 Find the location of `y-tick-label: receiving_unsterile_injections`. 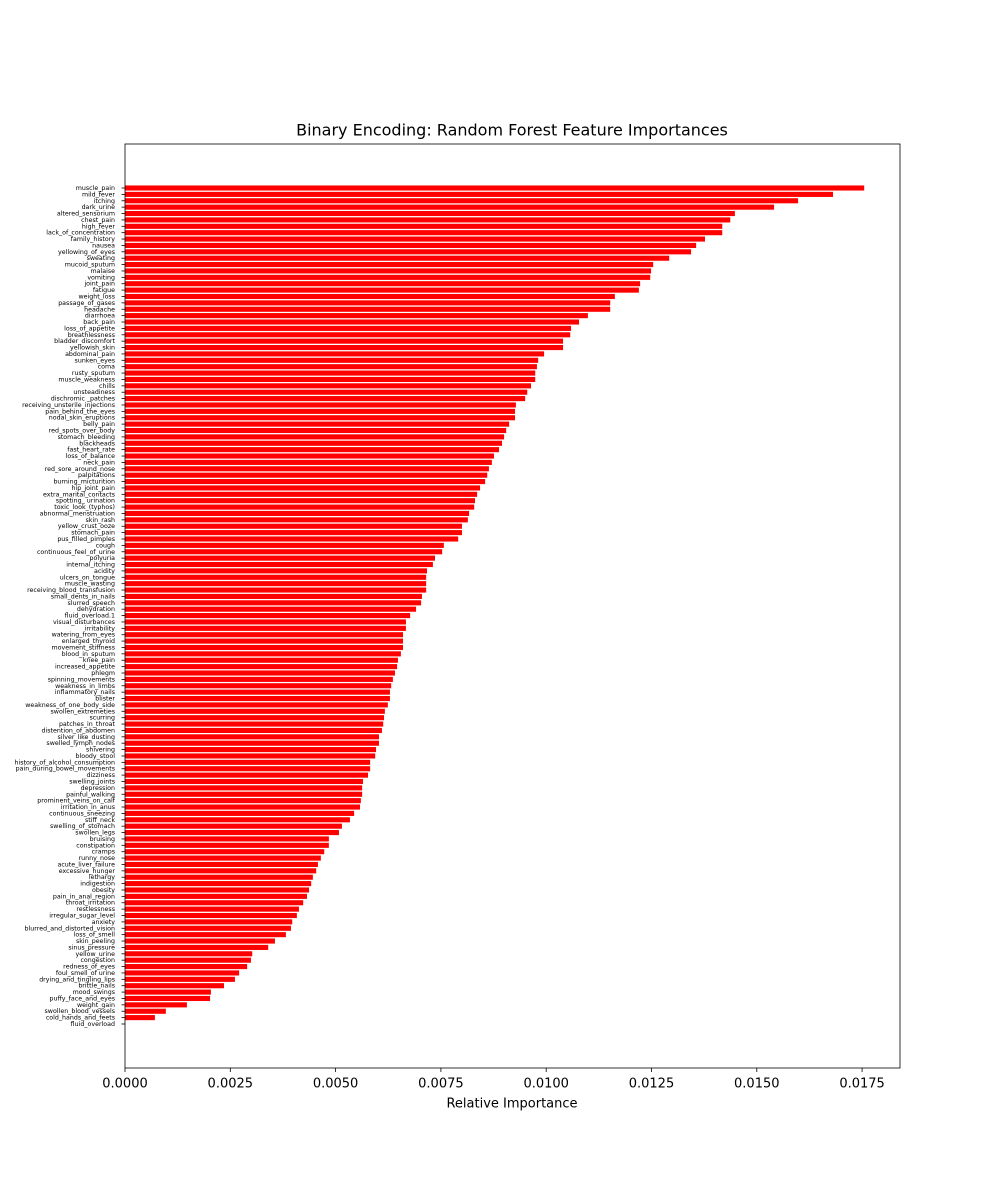

y-tick-label: receiving_unsterile_injections is located at coordinates (68, 405).